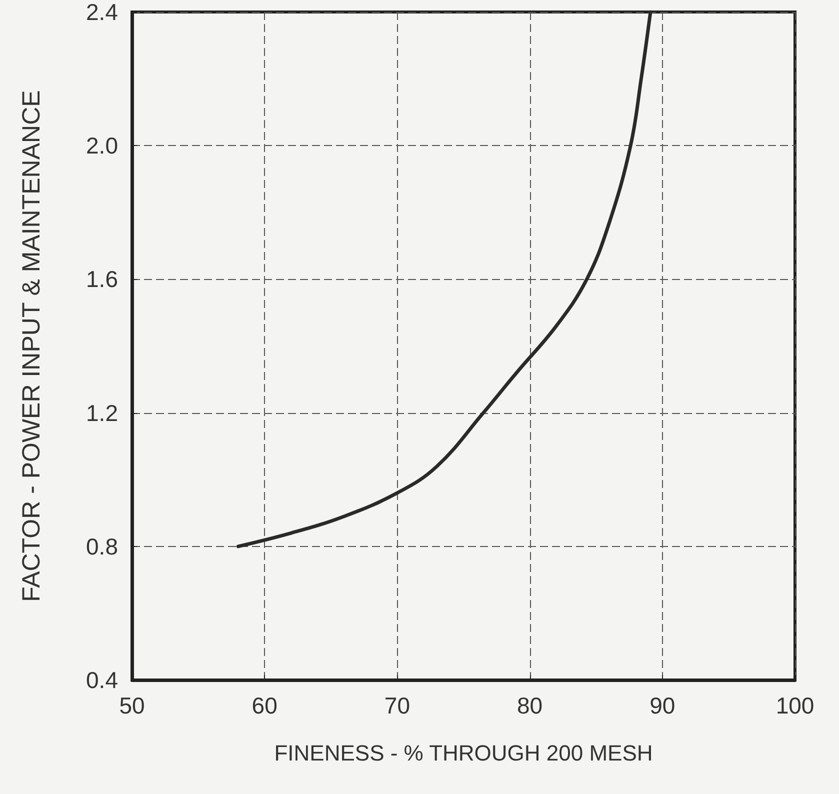 The image size is (839, 794). I want to click on x-tick-label: 50, so click(132, 705).